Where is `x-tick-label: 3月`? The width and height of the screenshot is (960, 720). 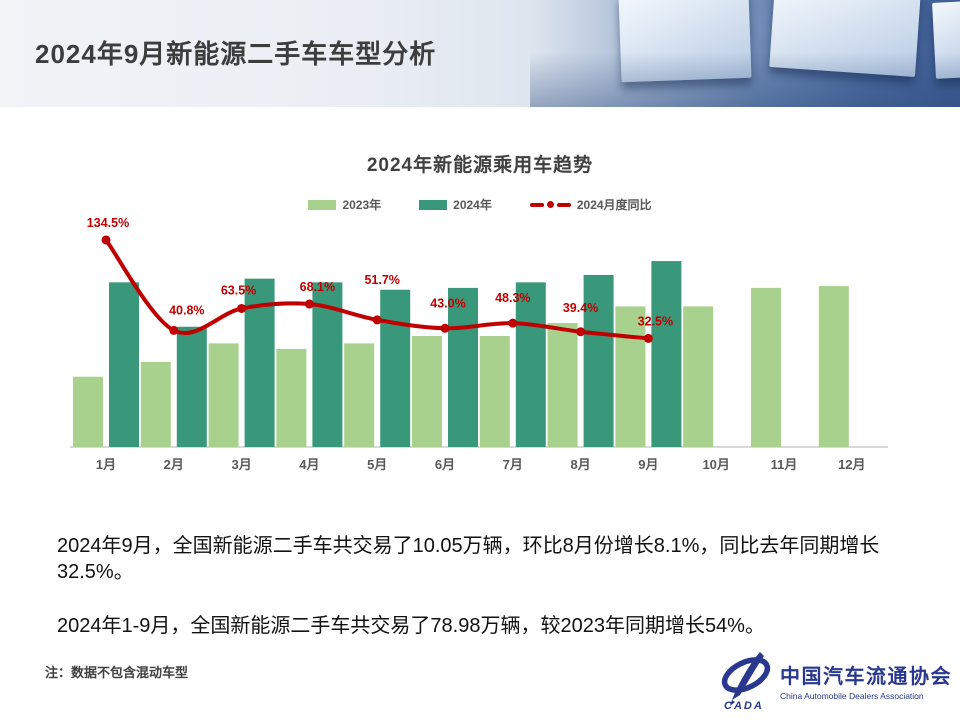 x-tick-label: 3月 is located at coordinates (241, 464).